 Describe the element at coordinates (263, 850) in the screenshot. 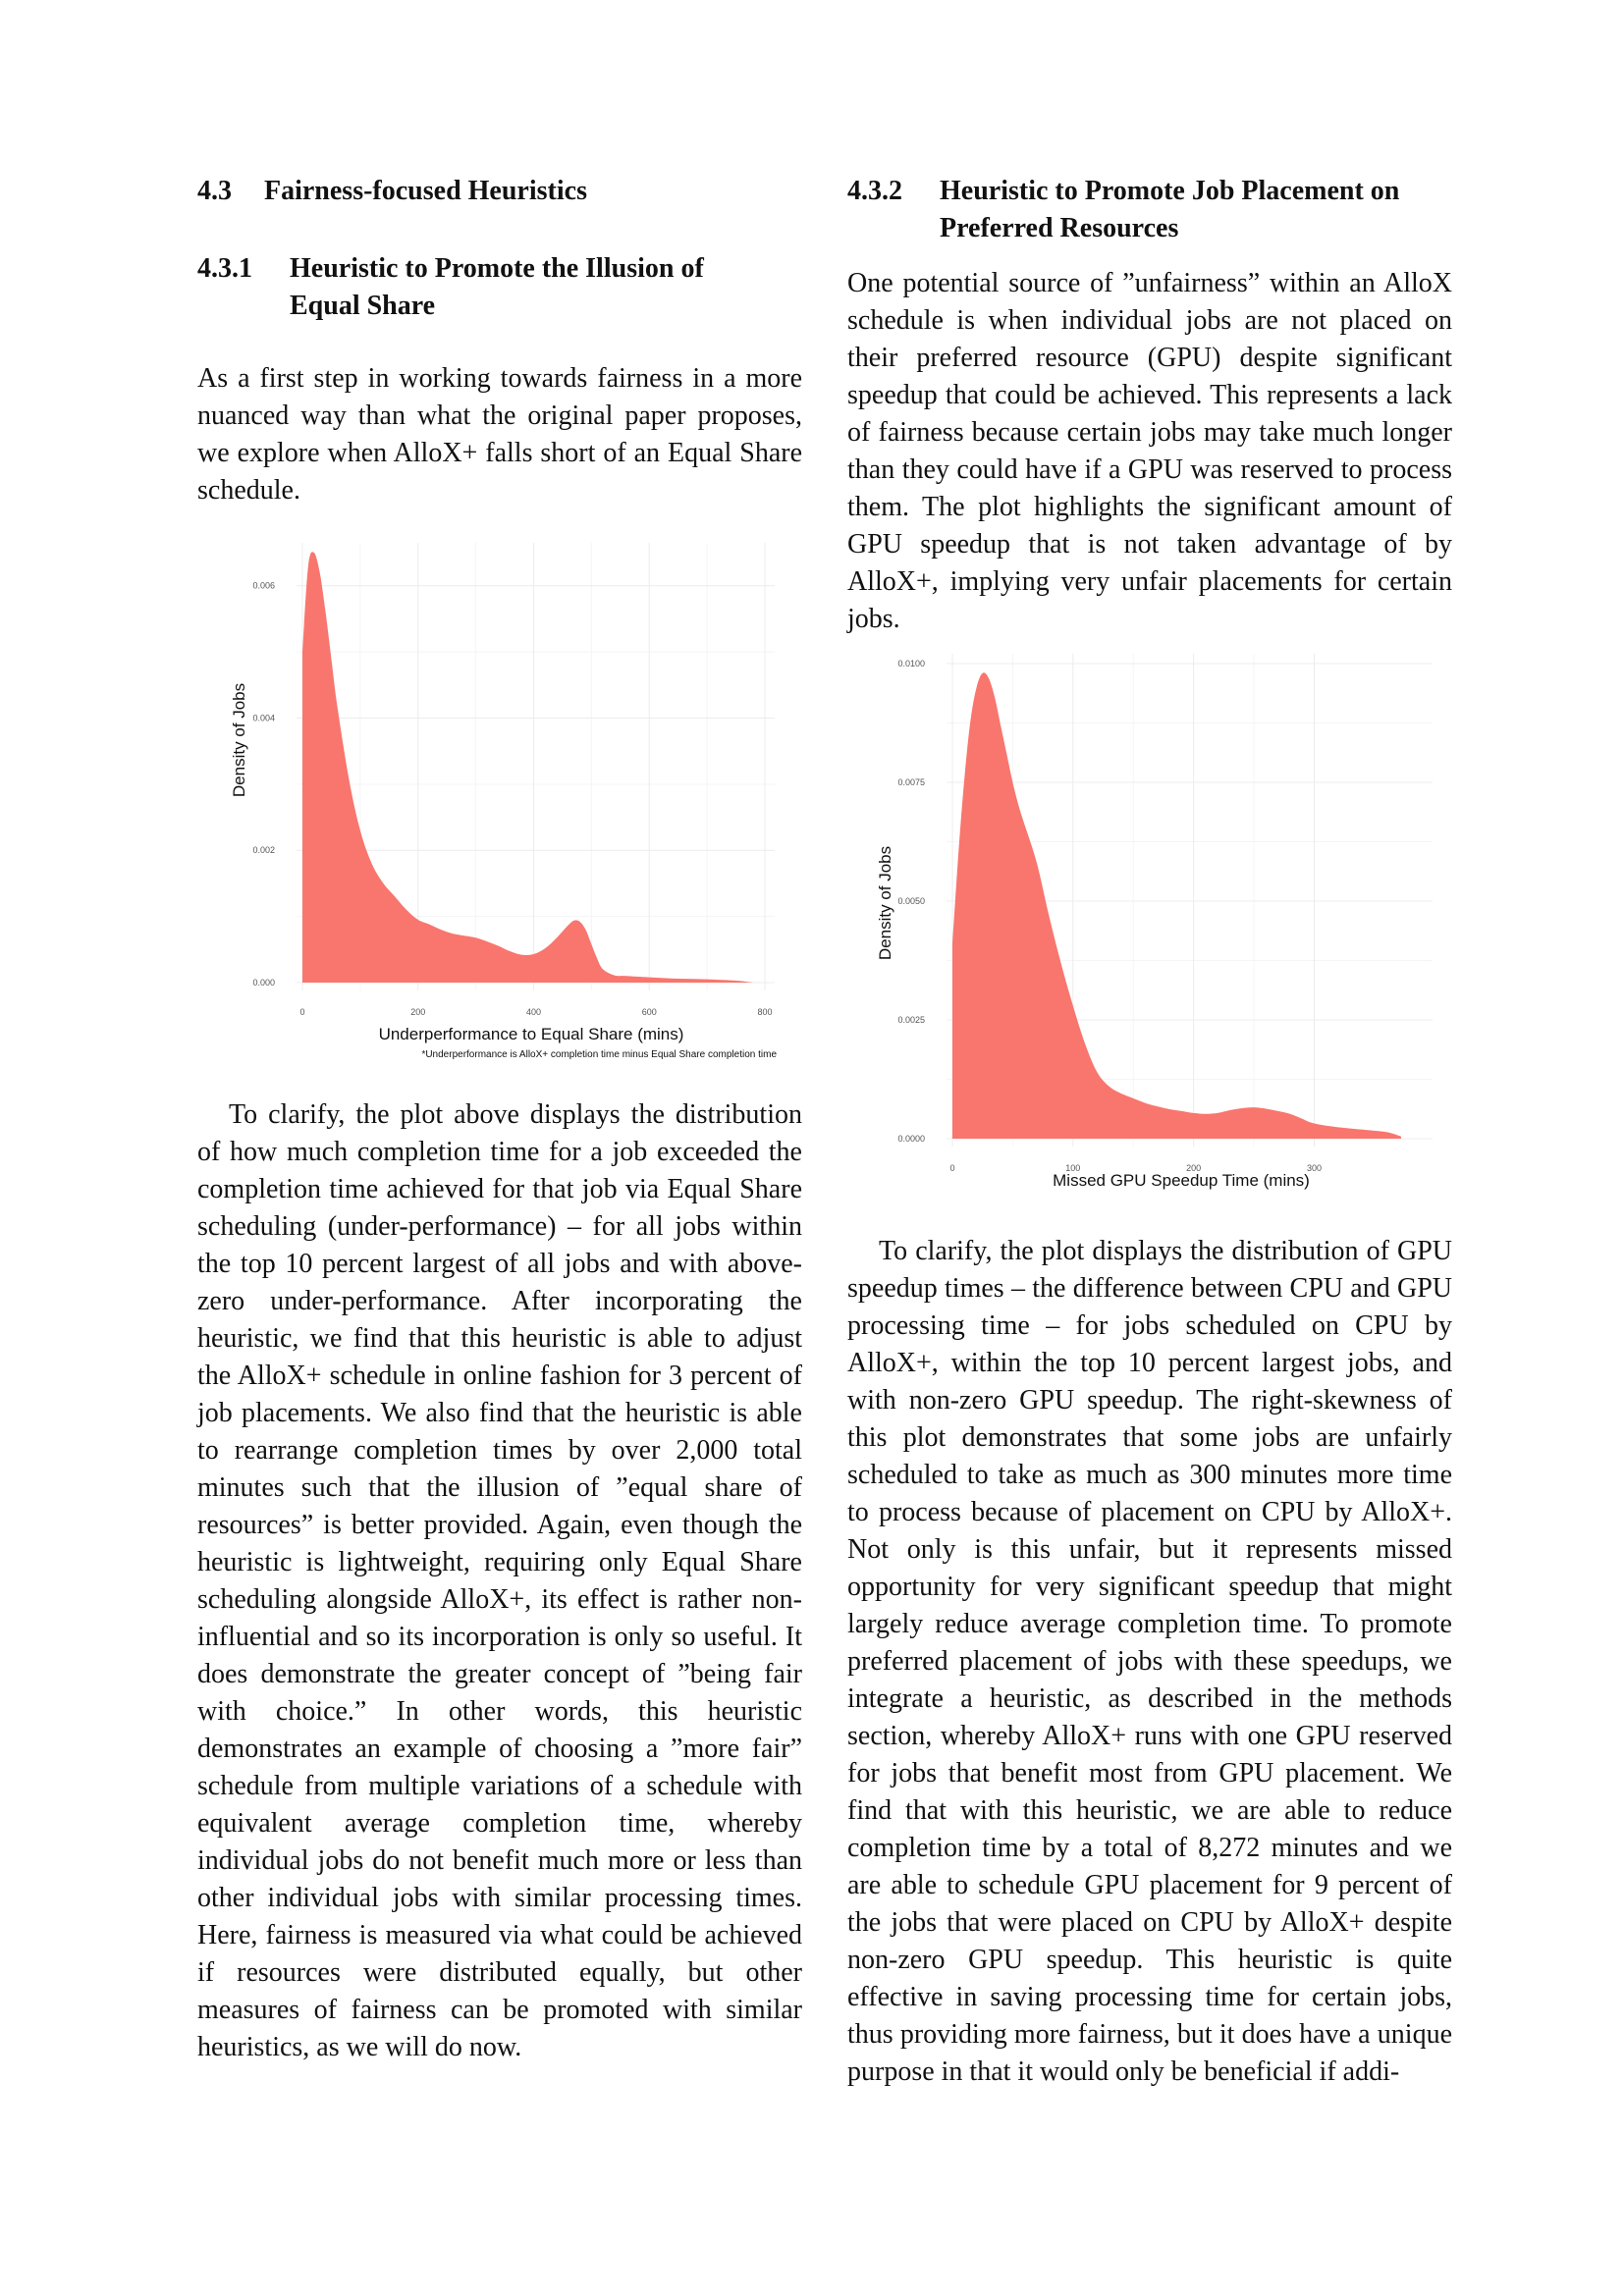

I see `y-tick-label: 0.002` at that location.